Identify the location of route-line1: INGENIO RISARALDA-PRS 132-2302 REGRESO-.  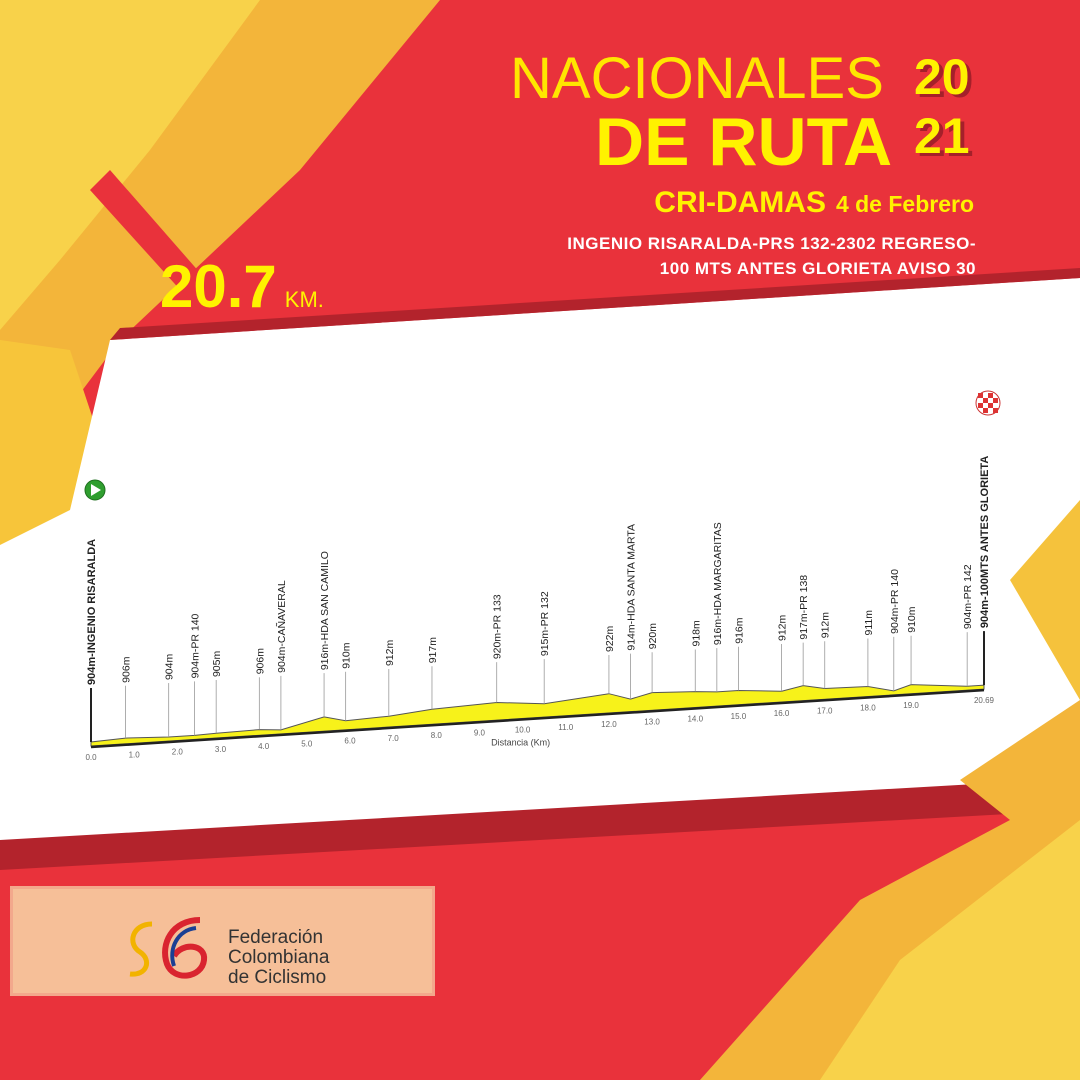
(771, 243).